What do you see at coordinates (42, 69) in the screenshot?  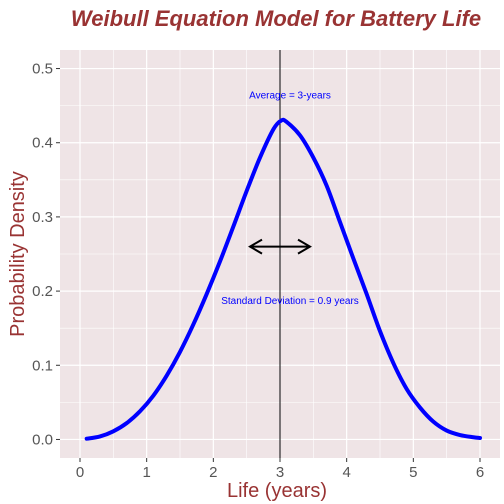 I see `y-tick-label: 0.5` at bounding box center [42, 69].